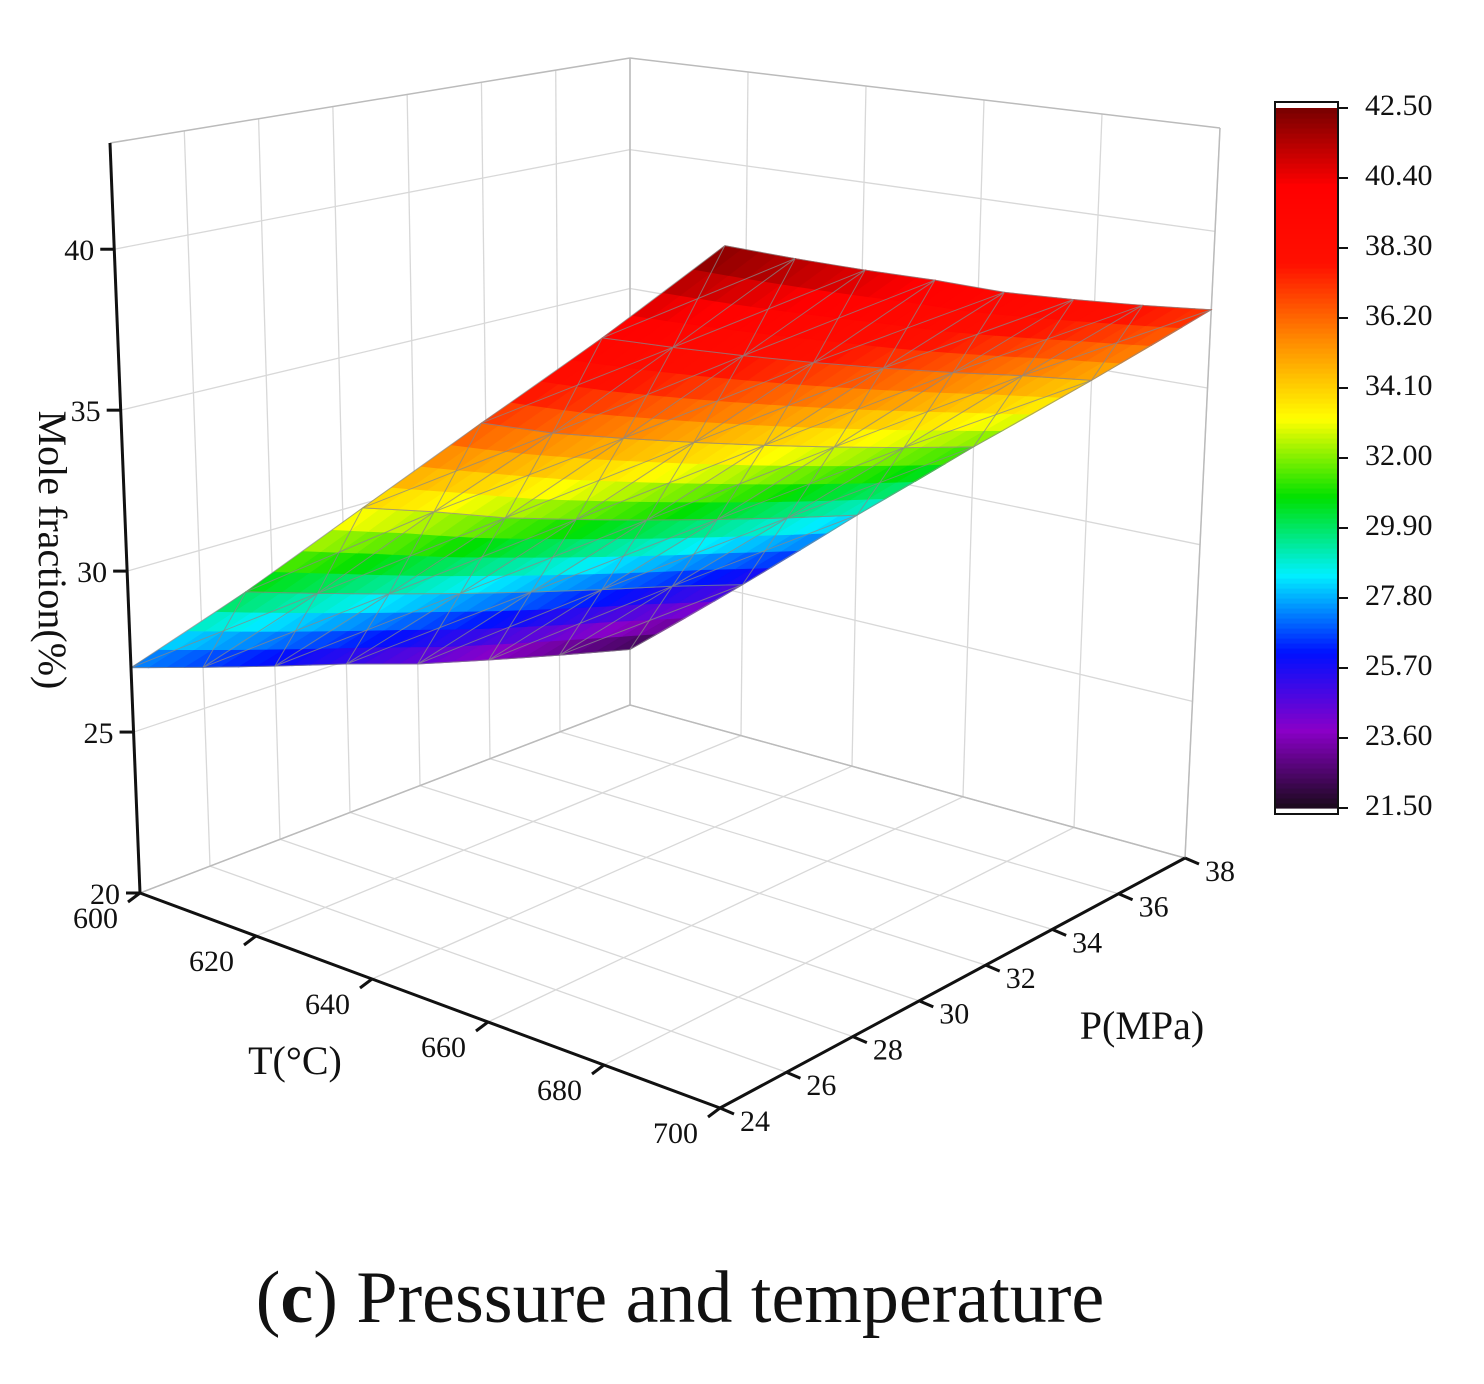 This screenshot has width=1484, height=1384. What do you see at coordinates (1087, 942) in the screenshot?
I see `y-tick-label: 34` at bounding box center [1087, 942].